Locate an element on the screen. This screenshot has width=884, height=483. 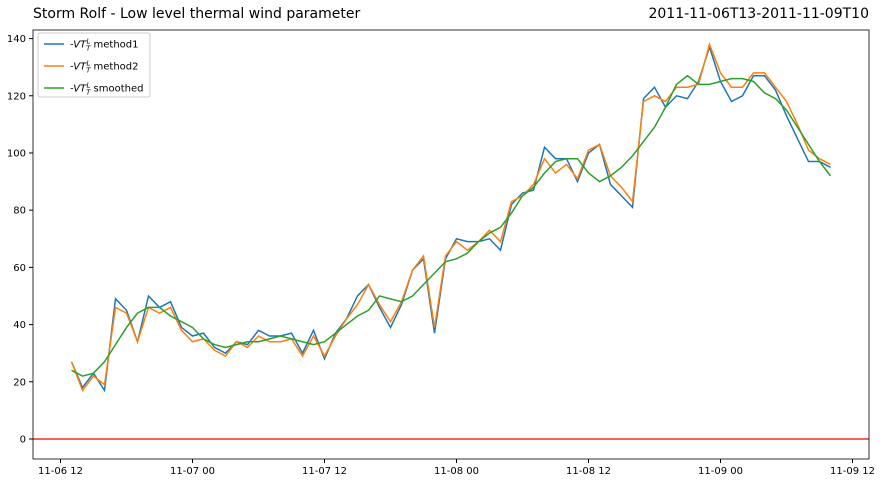
x-tick-label: 11-07 00 is located at coordinates (192, 471).